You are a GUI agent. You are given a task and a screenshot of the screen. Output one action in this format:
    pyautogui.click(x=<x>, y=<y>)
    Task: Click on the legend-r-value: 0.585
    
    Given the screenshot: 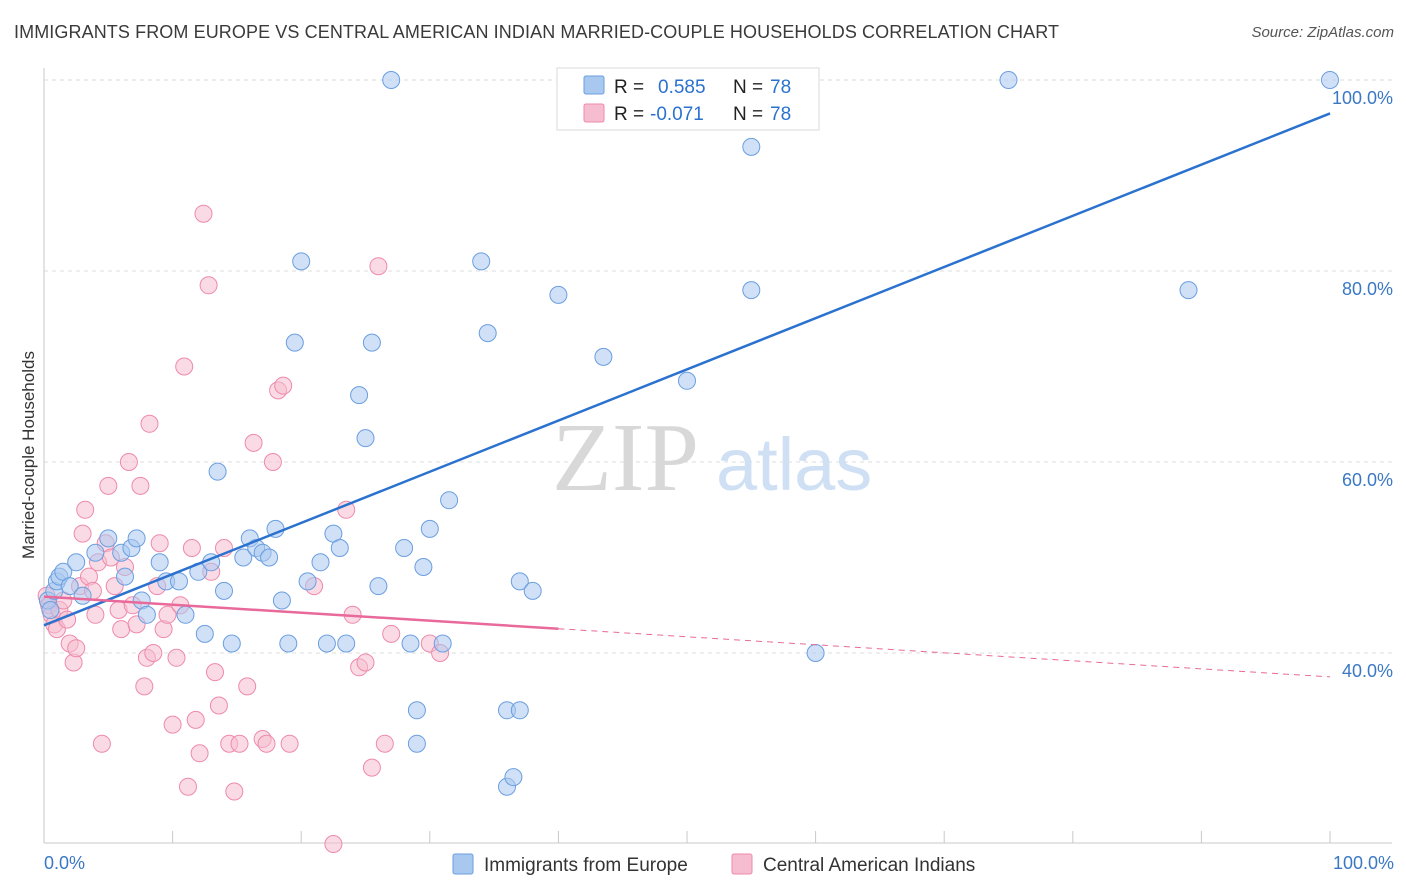 What is the action you would take?
    pyautogui.click(x=682, y=87)
    